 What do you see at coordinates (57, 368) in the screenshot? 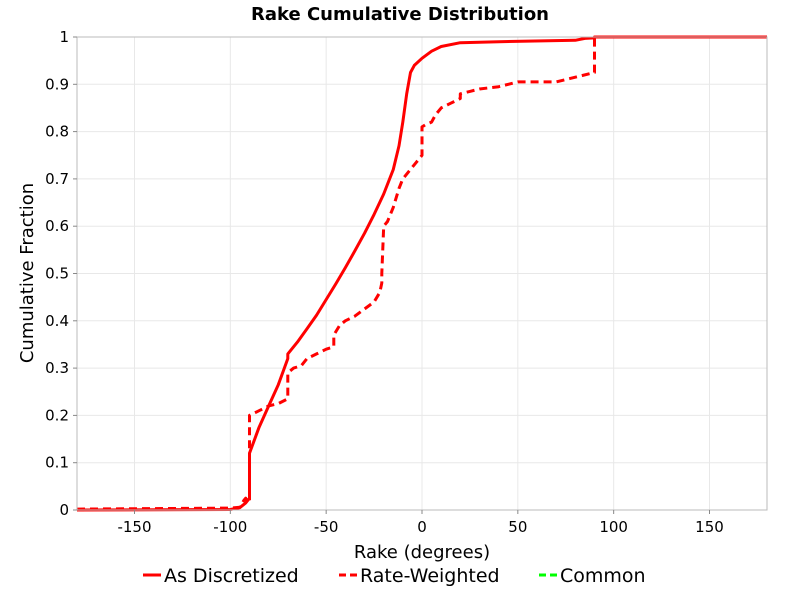
I see `y-tick-label: 0.3` at bounding box center [57, 368].